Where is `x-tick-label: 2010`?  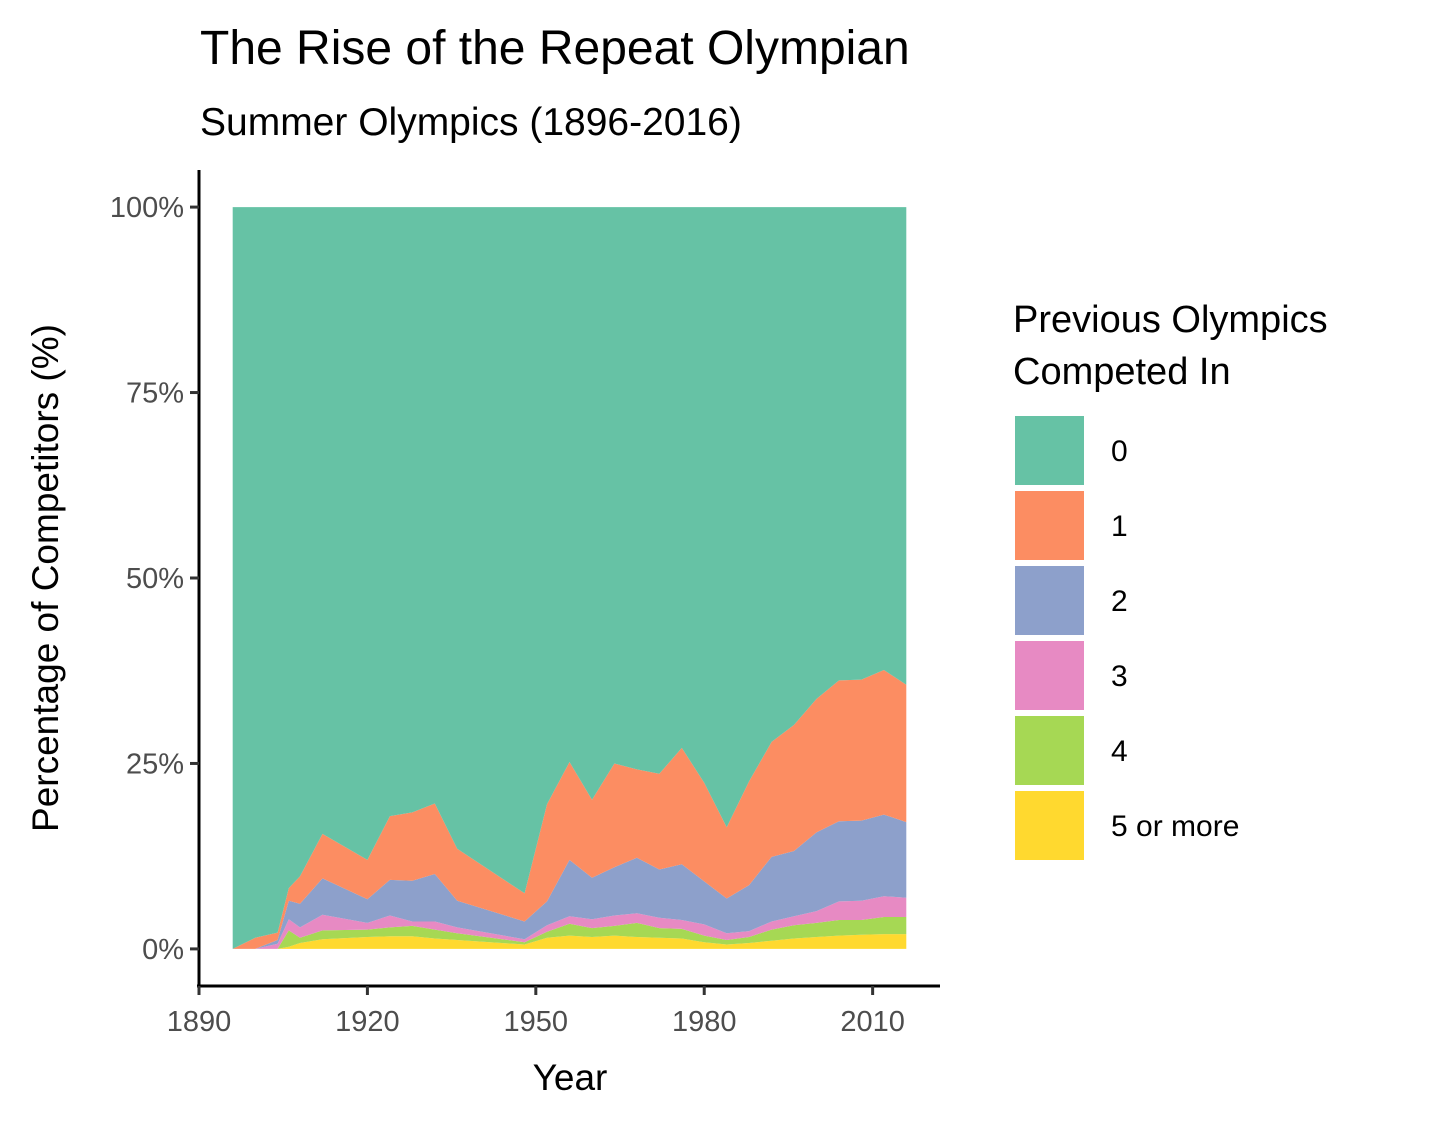
x-tick-label: 2010 is located at coordinates (872, 1022).